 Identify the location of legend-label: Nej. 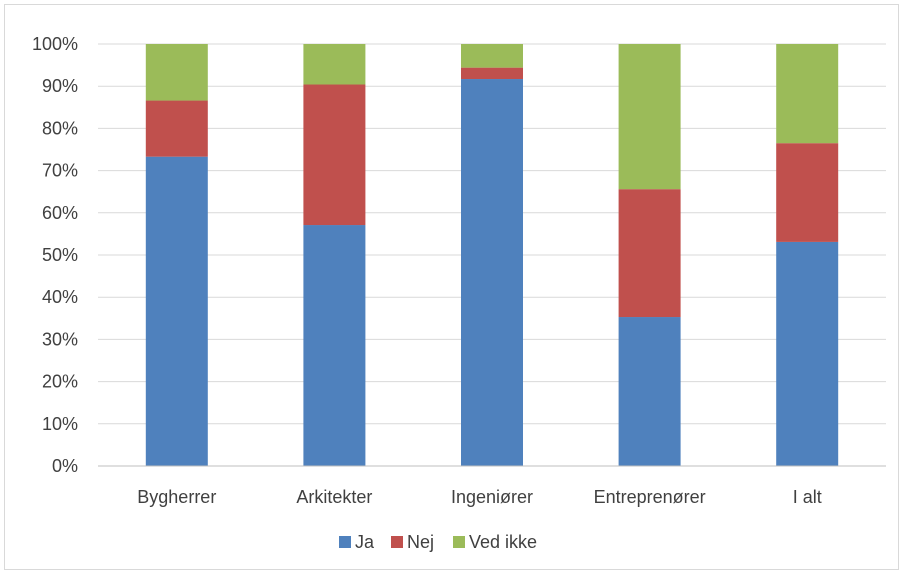
(420, 542).